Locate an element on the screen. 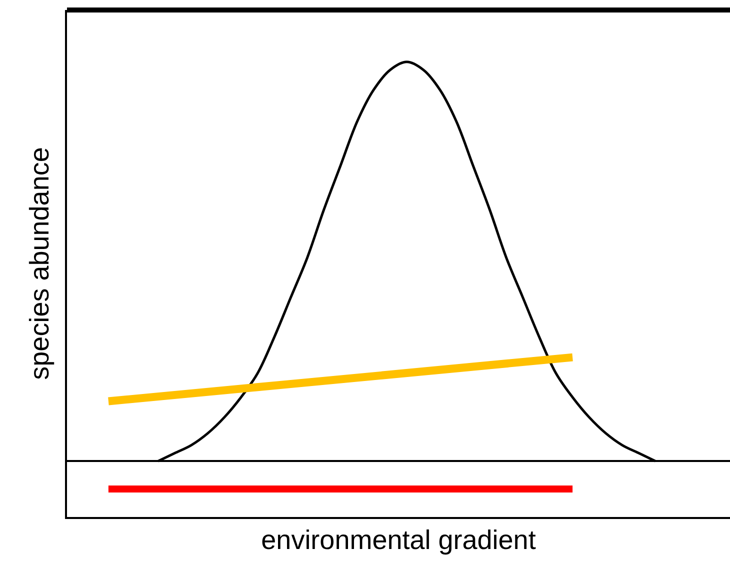 This screenshot has height=577, width=730. x-axis-title: environmental gradient is located at coordinates (398, 539).